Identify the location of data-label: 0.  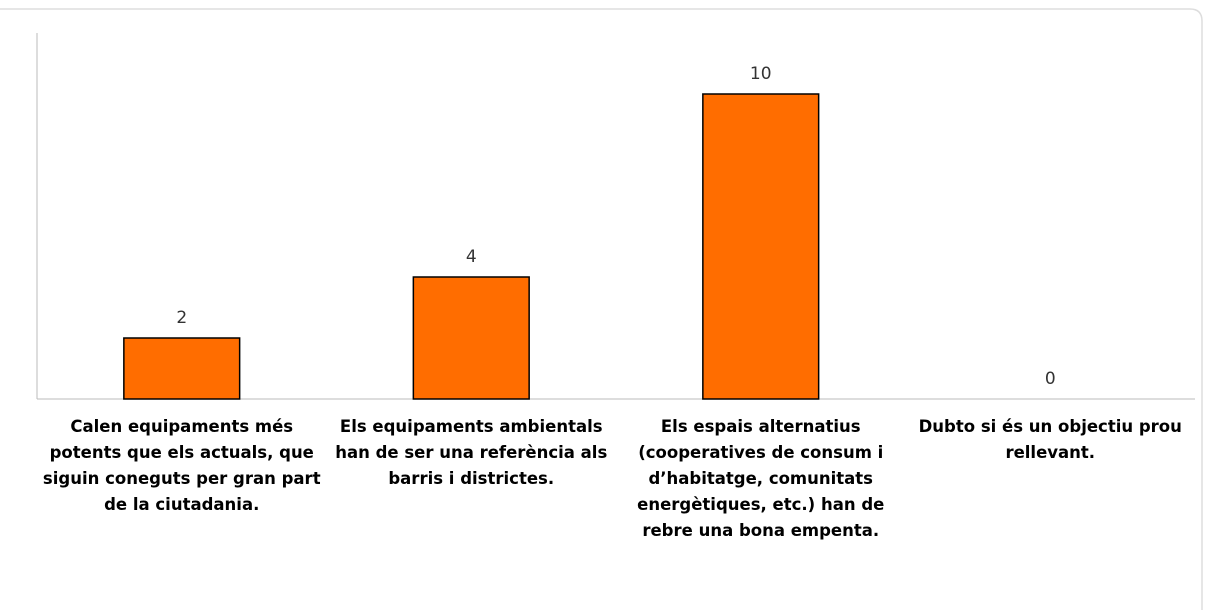
(1050, 379).